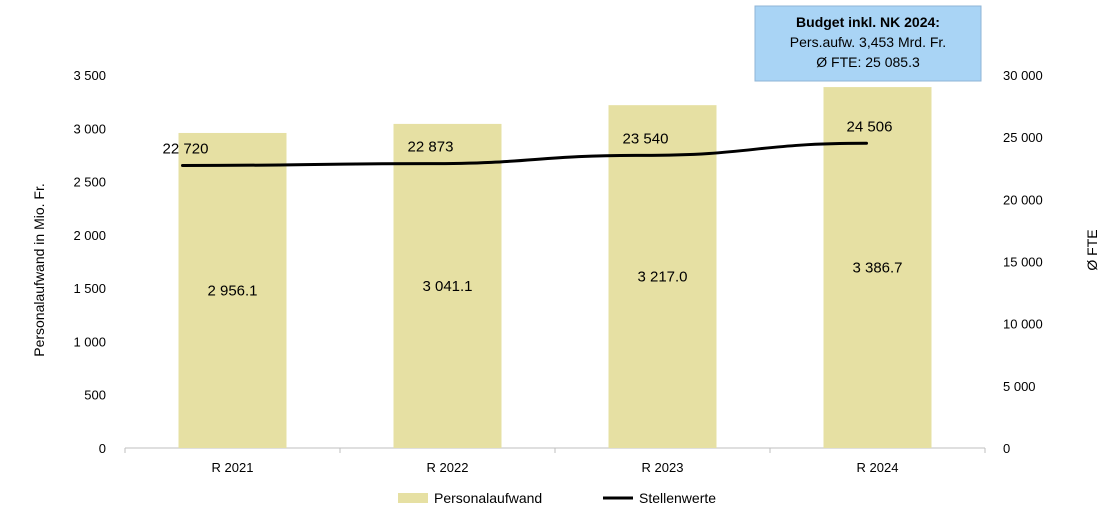 The image size is (1100, 508). I want to click on x-tick-label: R 2021, so click(233, 467).